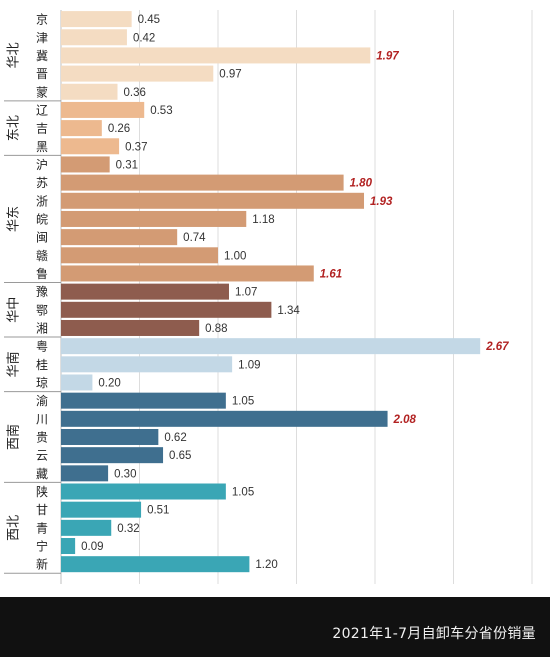 This screenshot has height=657, width=550. I want to click on value-label: 1.20, so click(266, 565).